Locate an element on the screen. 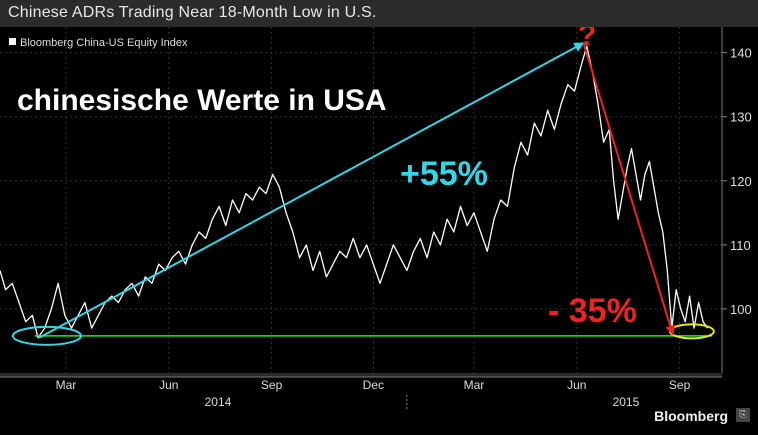 This screenshot has width=758, height=435. low-oval is located at coordinates (46, 335).